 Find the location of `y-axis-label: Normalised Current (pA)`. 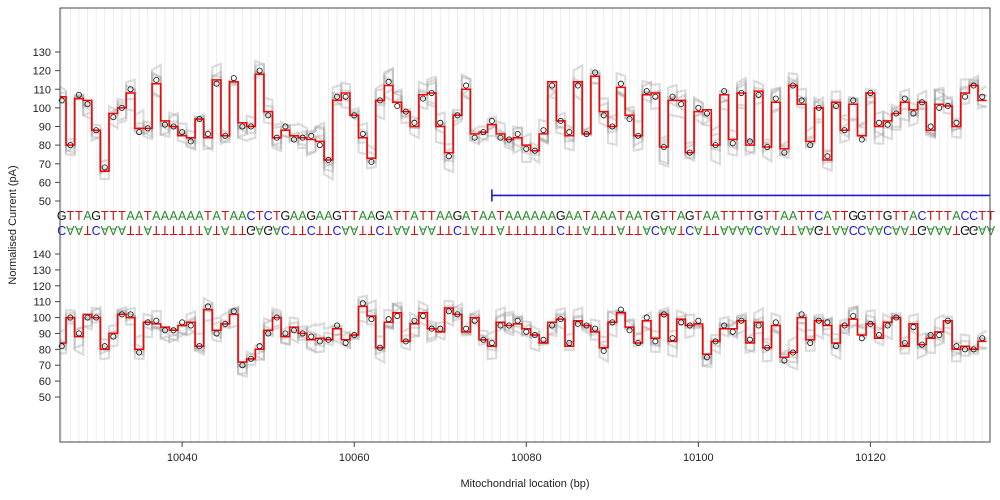

y-axis-label: Normalised Current (pA) is located at coordinates (13, 224).